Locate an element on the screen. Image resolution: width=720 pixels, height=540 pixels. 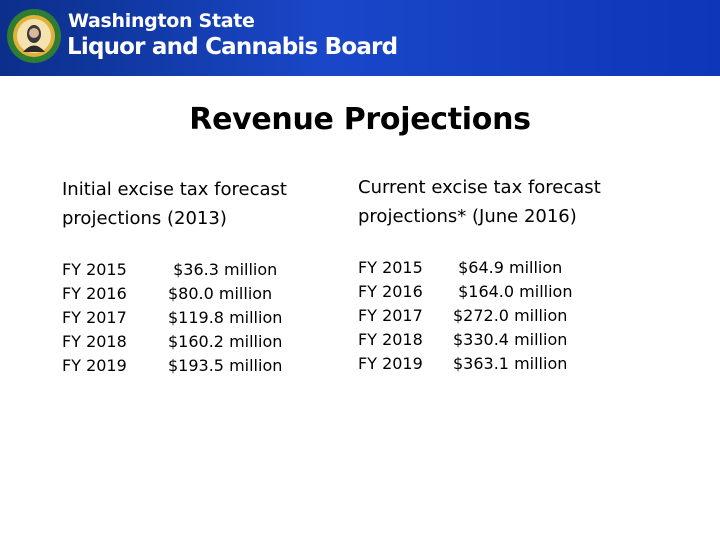
right-year: FY 2015 is located at coordinates (390, 267).